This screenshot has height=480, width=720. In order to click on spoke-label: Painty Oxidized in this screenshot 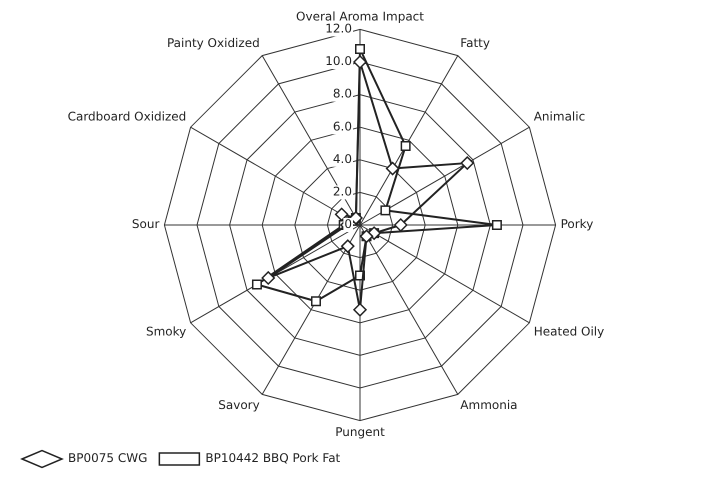, I will do `click(213, 43)`.